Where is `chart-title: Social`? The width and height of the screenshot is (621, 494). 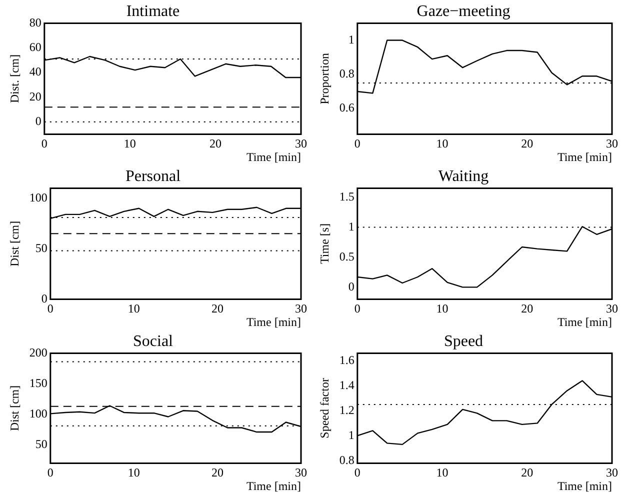
chart-title: Social is located at coordinates (153, 341).